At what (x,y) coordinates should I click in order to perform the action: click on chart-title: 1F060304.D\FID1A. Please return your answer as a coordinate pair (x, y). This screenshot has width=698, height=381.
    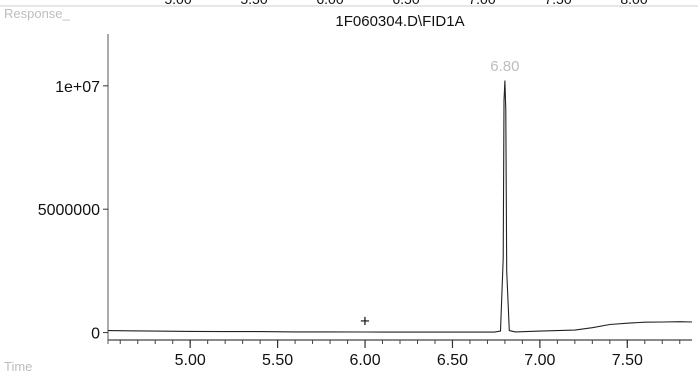
    Looking at the image, I should click on (399, 21).